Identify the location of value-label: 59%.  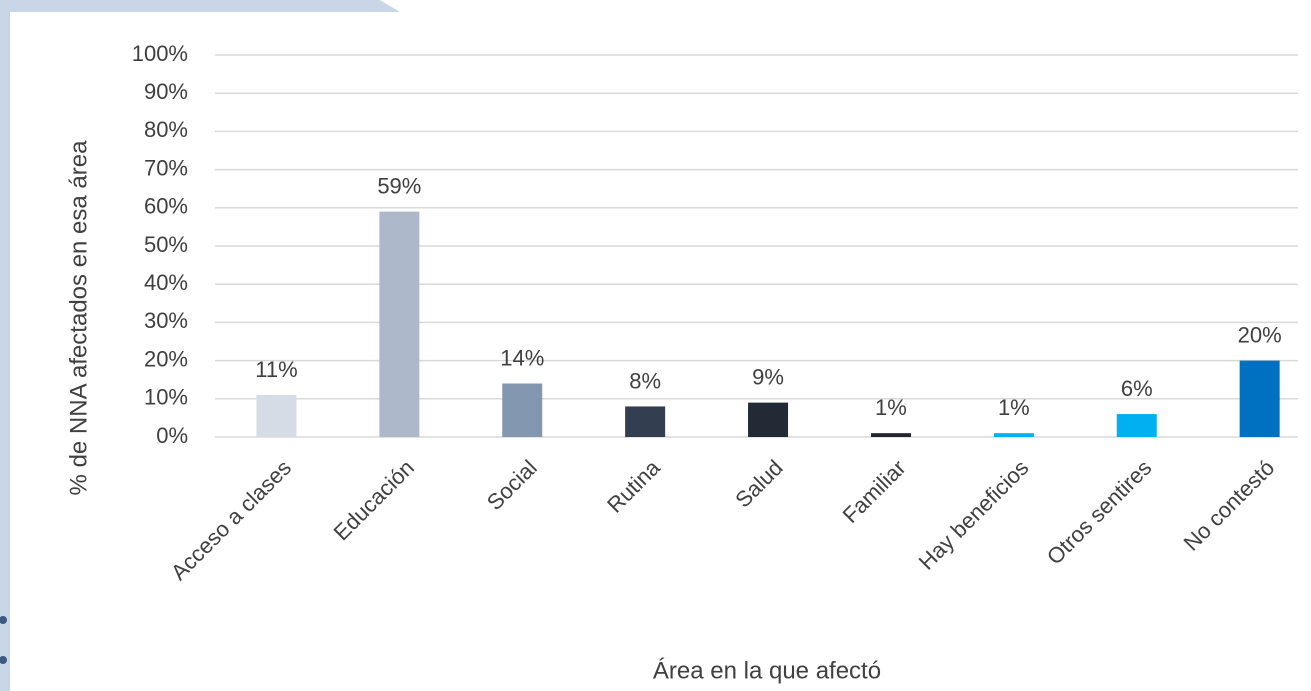
(399, 185).